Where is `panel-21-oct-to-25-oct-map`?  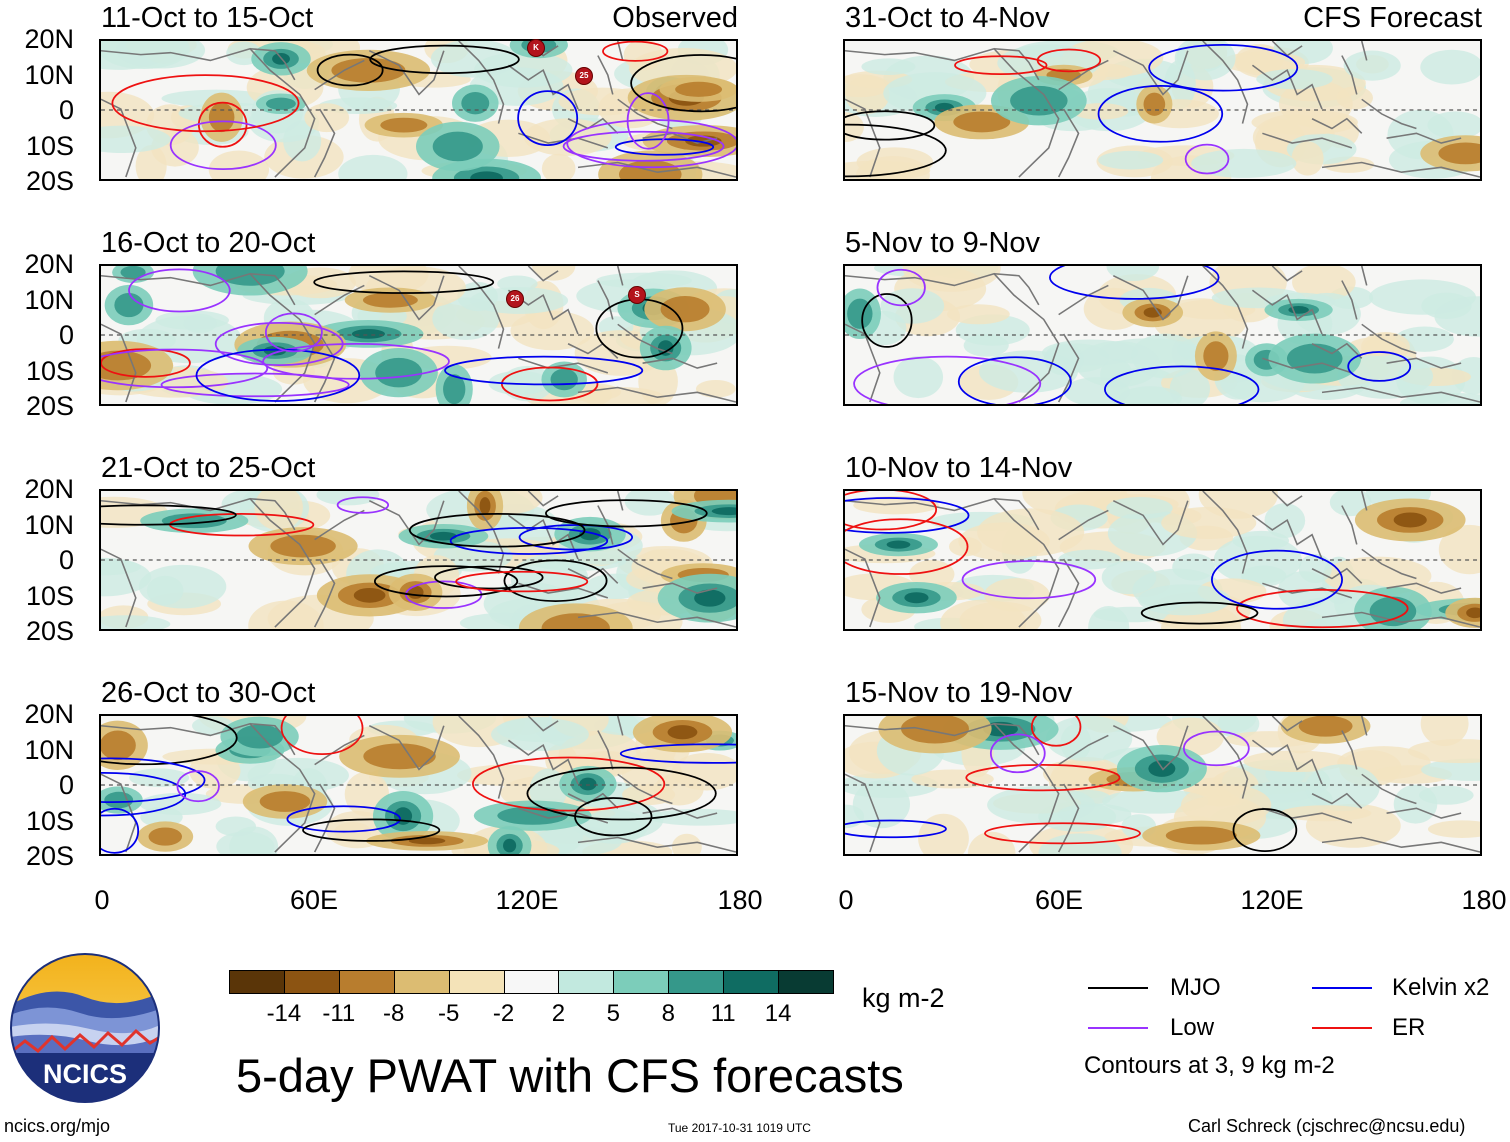 panel-21-oct-to-25-oct-map is located at coordinates (418, 560).